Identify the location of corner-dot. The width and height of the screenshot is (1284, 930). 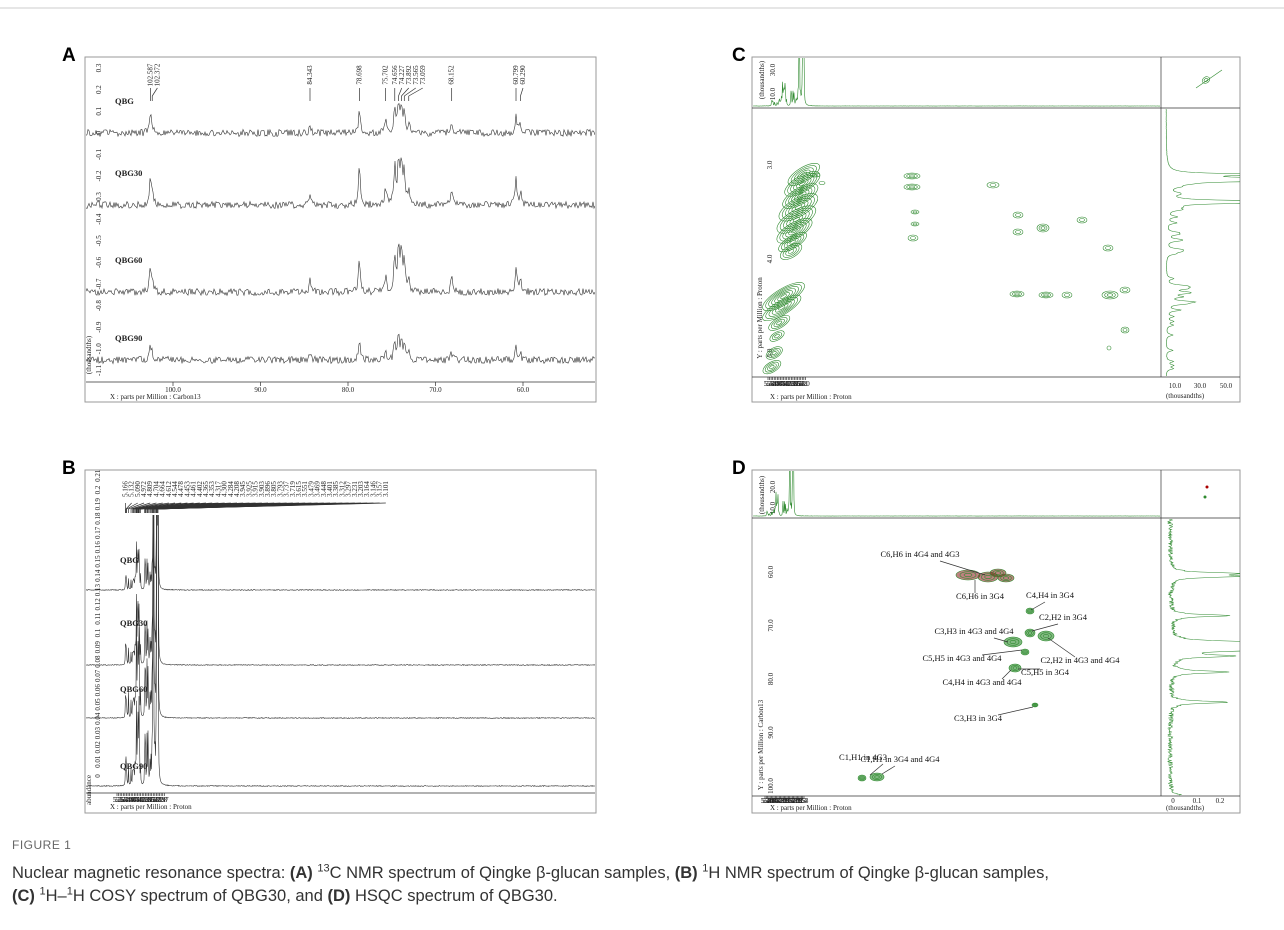
(1205, 497).